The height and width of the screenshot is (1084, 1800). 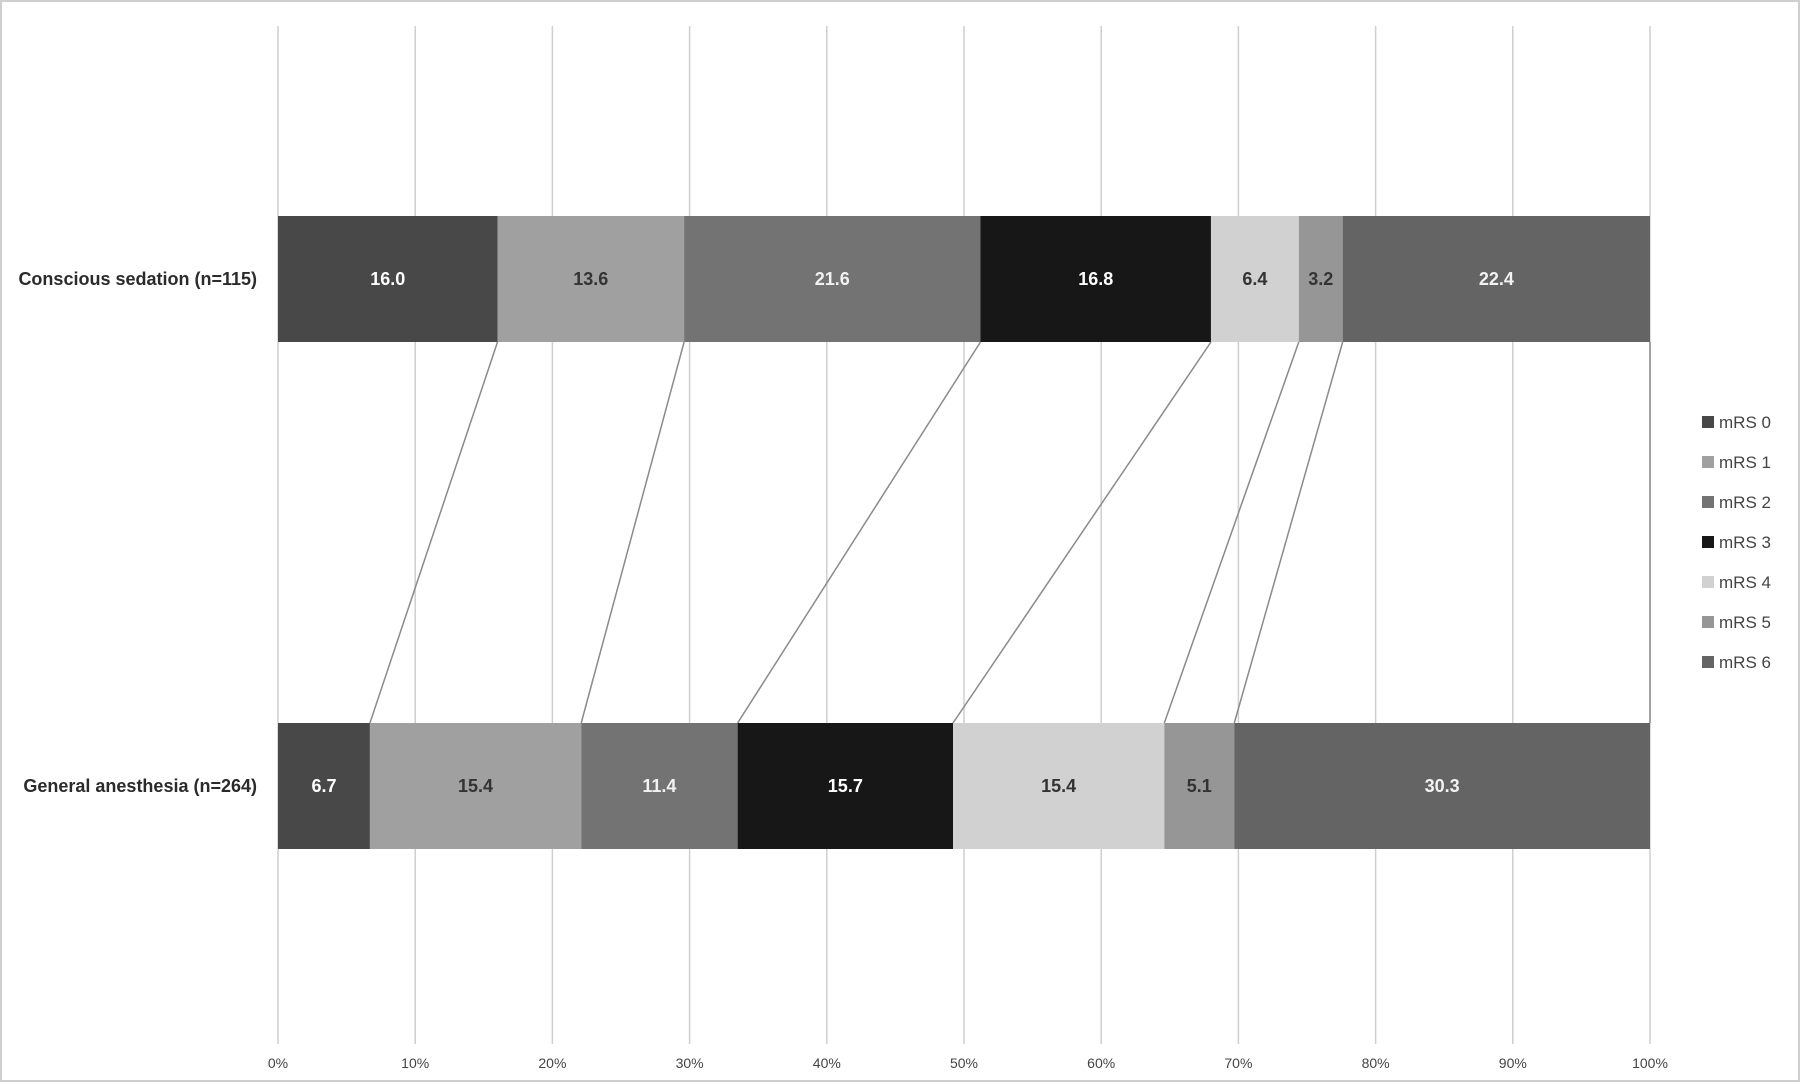 What do you see at coordinates (1745, 502) in the screenshot?
I see `legend-label: mRS 2` at bounding box center [1745, 502].